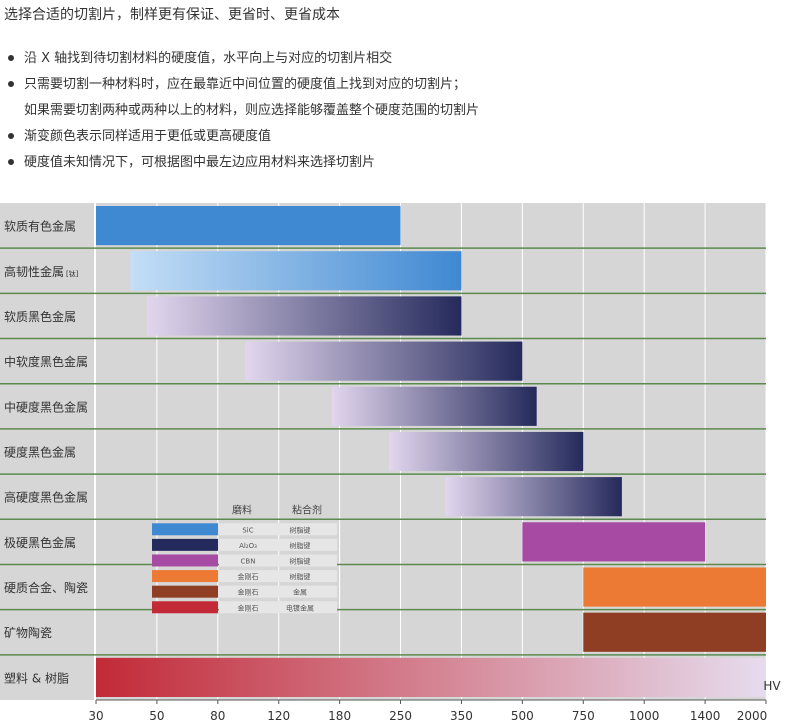 This screenshot has width=790, height=726. Describe the element at coordinates (172, 15) in the screenshot. I see `page-title: 选择合适的切割片，制样更有保证、更省时、更省成本` at that location.